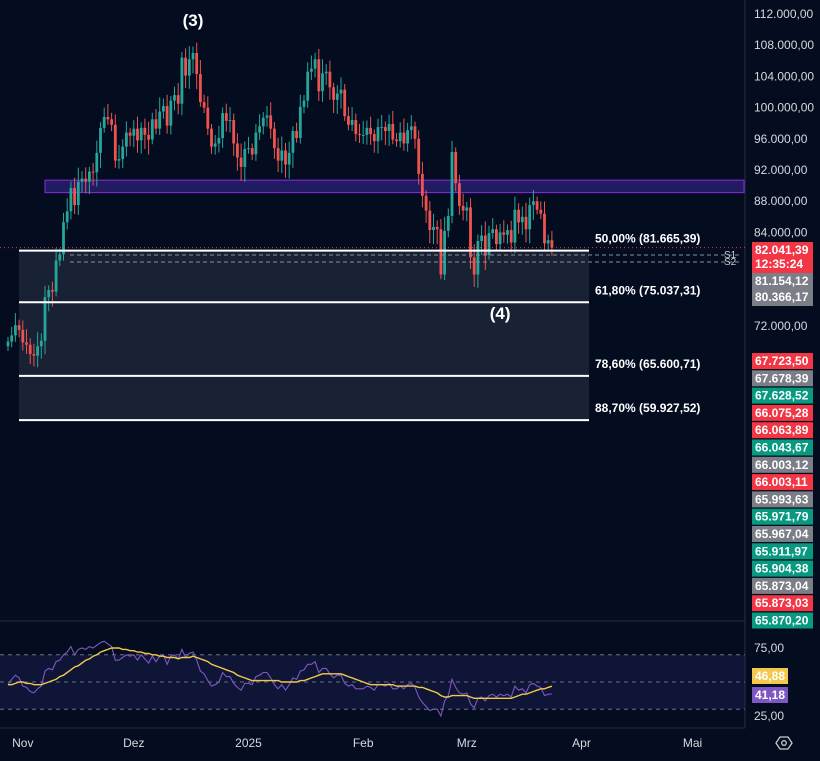  I want to click on price-axis-label: 100.000,00, so click(784, 108).